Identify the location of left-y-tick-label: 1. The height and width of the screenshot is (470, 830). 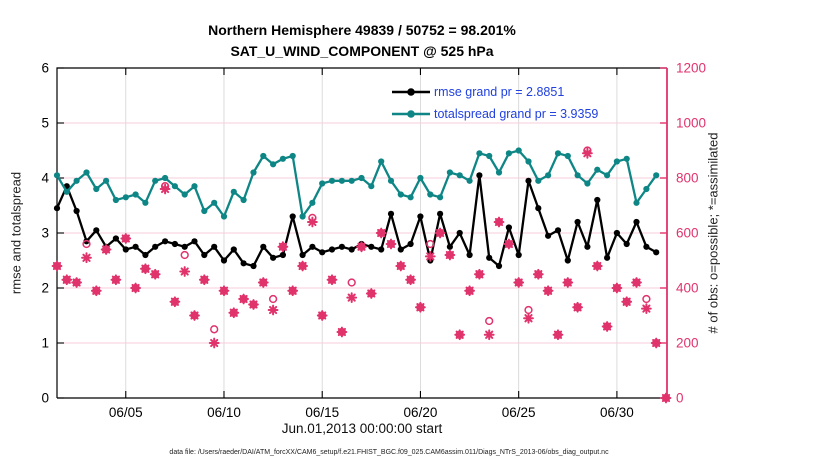
(45, 343).